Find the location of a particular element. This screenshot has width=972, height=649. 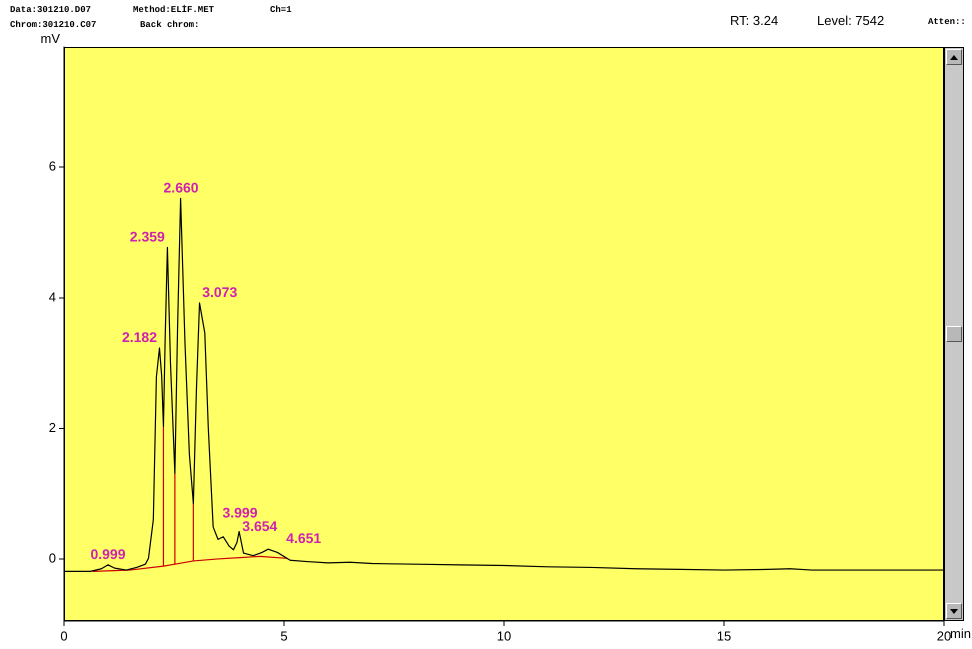

text: RT: 3.24 is located at coordinates (754, 20).